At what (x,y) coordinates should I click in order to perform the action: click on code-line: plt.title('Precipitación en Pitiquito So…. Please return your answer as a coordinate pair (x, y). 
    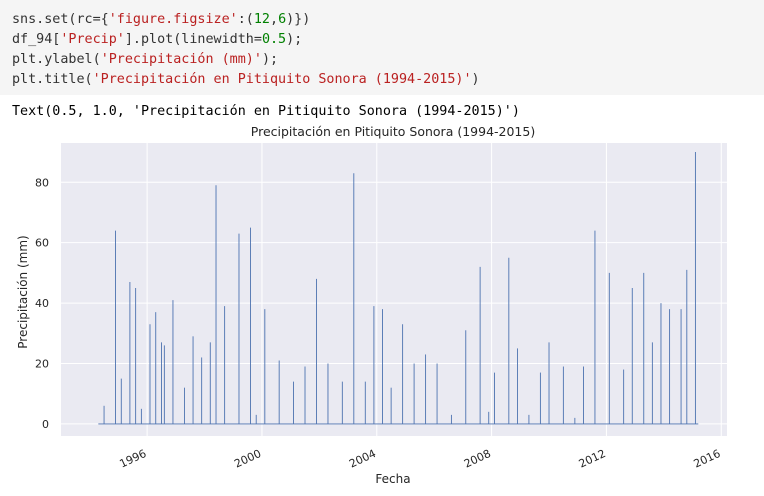
    Looking at the image, I should click on (246, 80).